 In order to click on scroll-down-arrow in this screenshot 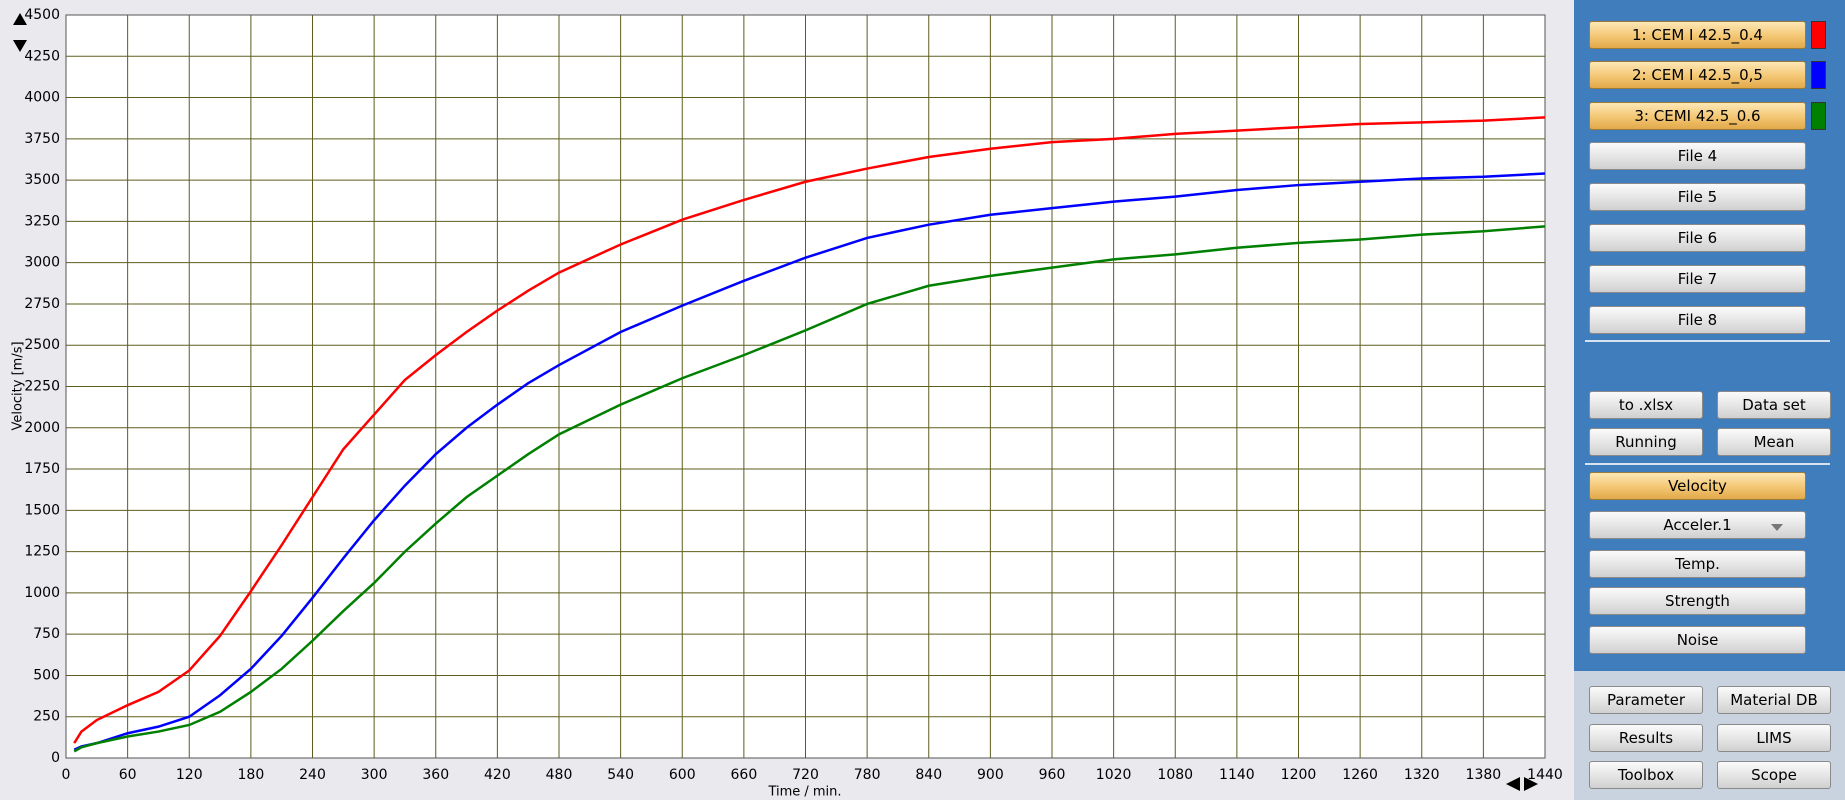, I will do `click(20, 46)`.